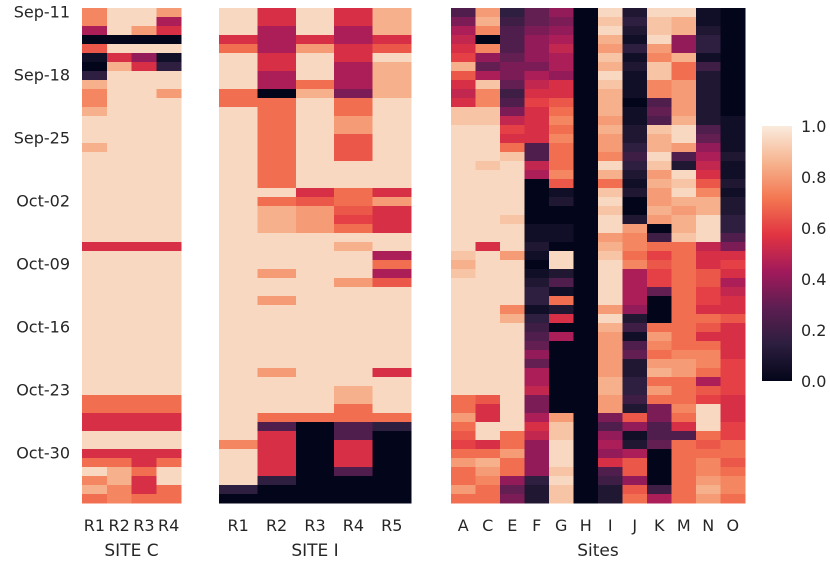  Describe the element at coordinates (586, 525) in the screenshot. I see `x-tick-label: H` at that location.